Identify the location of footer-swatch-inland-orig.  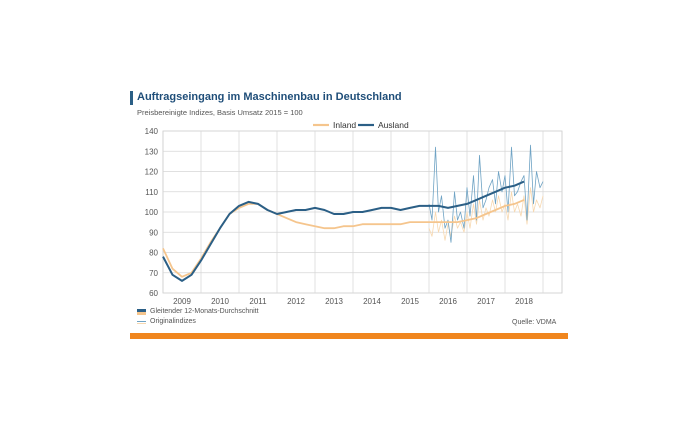
(141, 323).